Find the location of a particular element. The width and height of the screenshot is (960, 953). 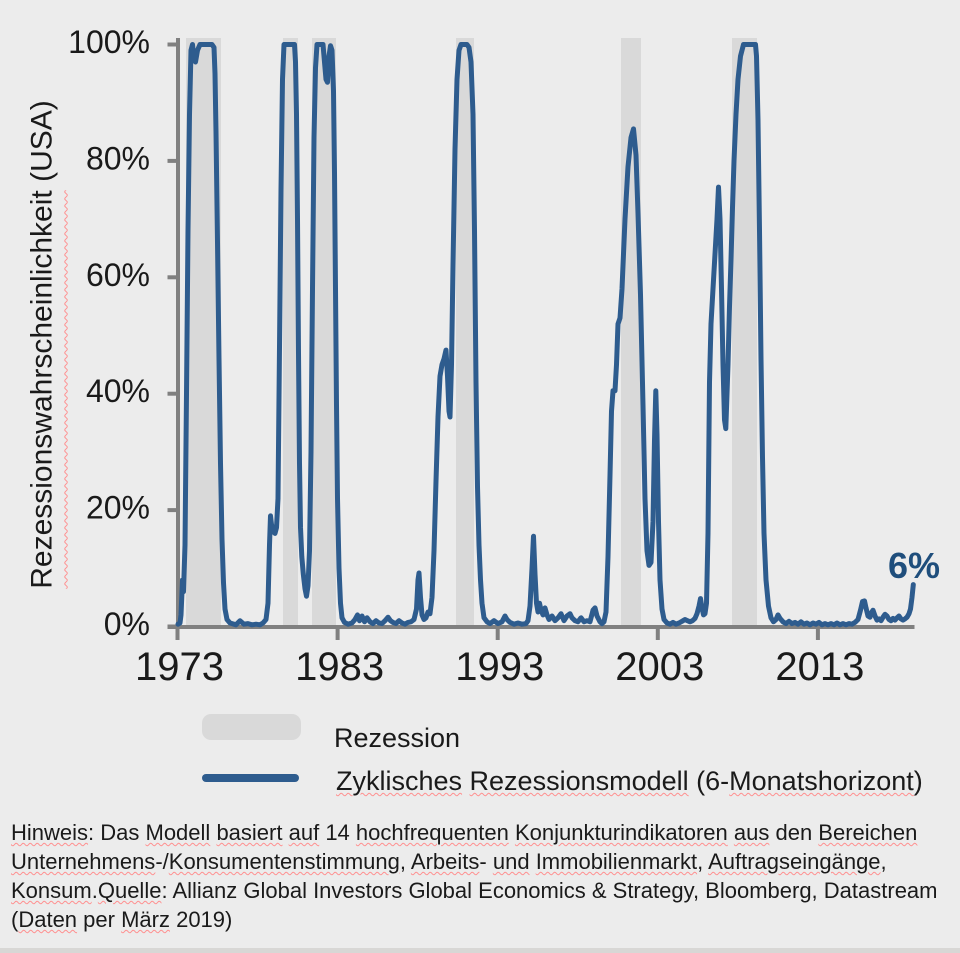

svg-text: 60% is located at coordinates (118, 275).